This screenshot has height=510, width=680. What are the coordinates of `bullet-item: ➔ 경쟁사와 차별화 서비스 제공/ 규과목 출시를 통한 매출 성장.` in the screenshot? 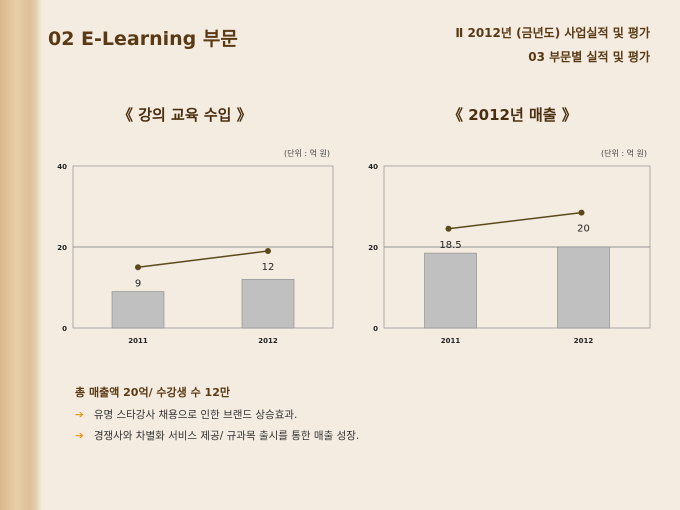 It's located at (217, 435).